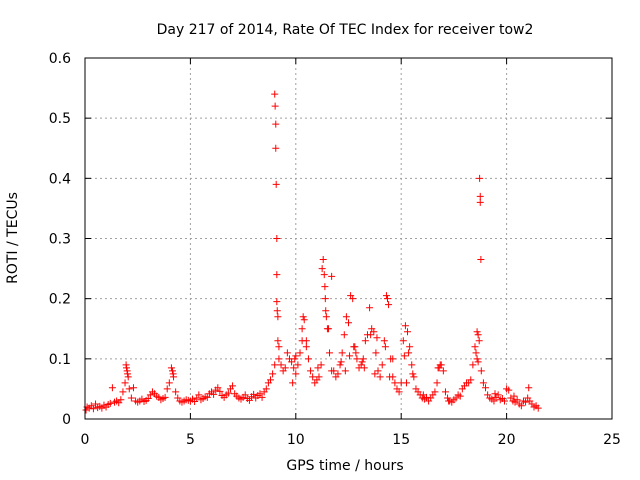 The width and height of the screenshot is (640, 480). I want to click on x-tick-label: 5, so click(190, 440).